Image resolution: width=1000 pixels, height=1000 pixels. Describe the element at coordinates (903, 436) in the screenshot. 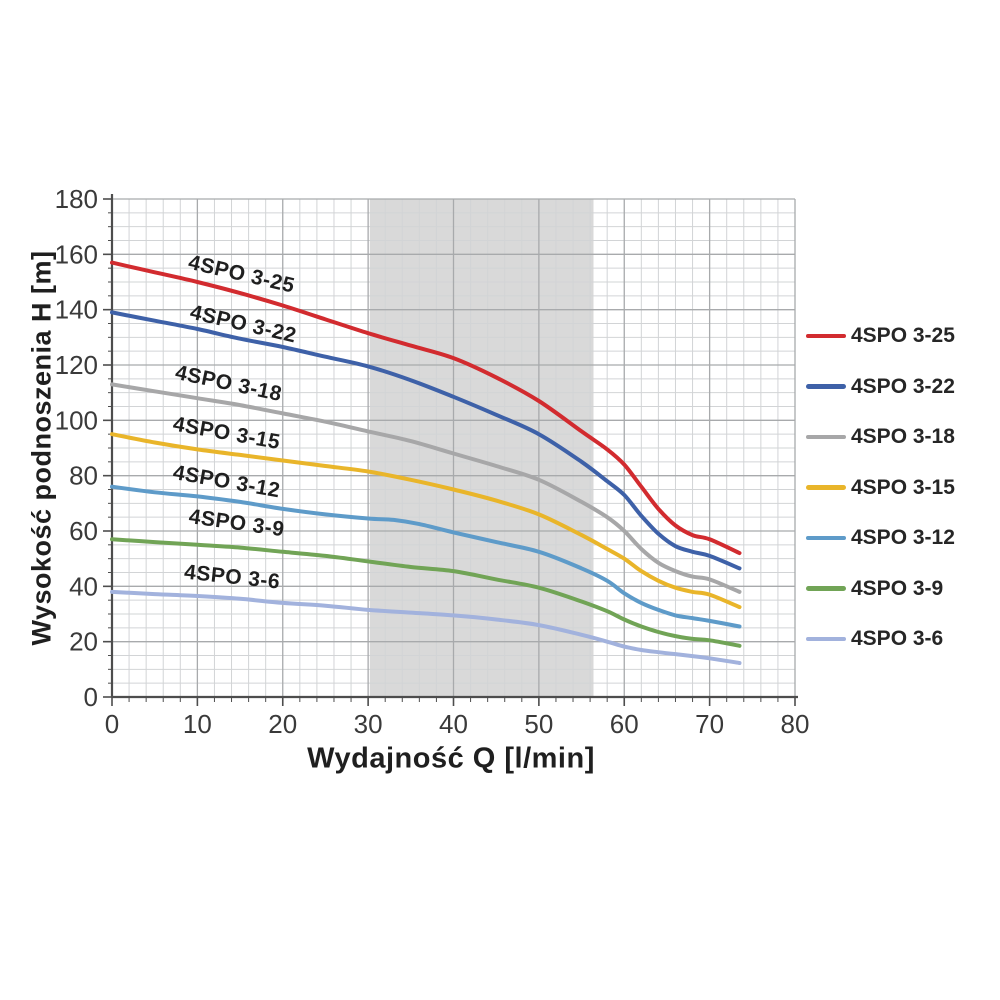

I see `legend-label: 4SPO 3-18` at that location.